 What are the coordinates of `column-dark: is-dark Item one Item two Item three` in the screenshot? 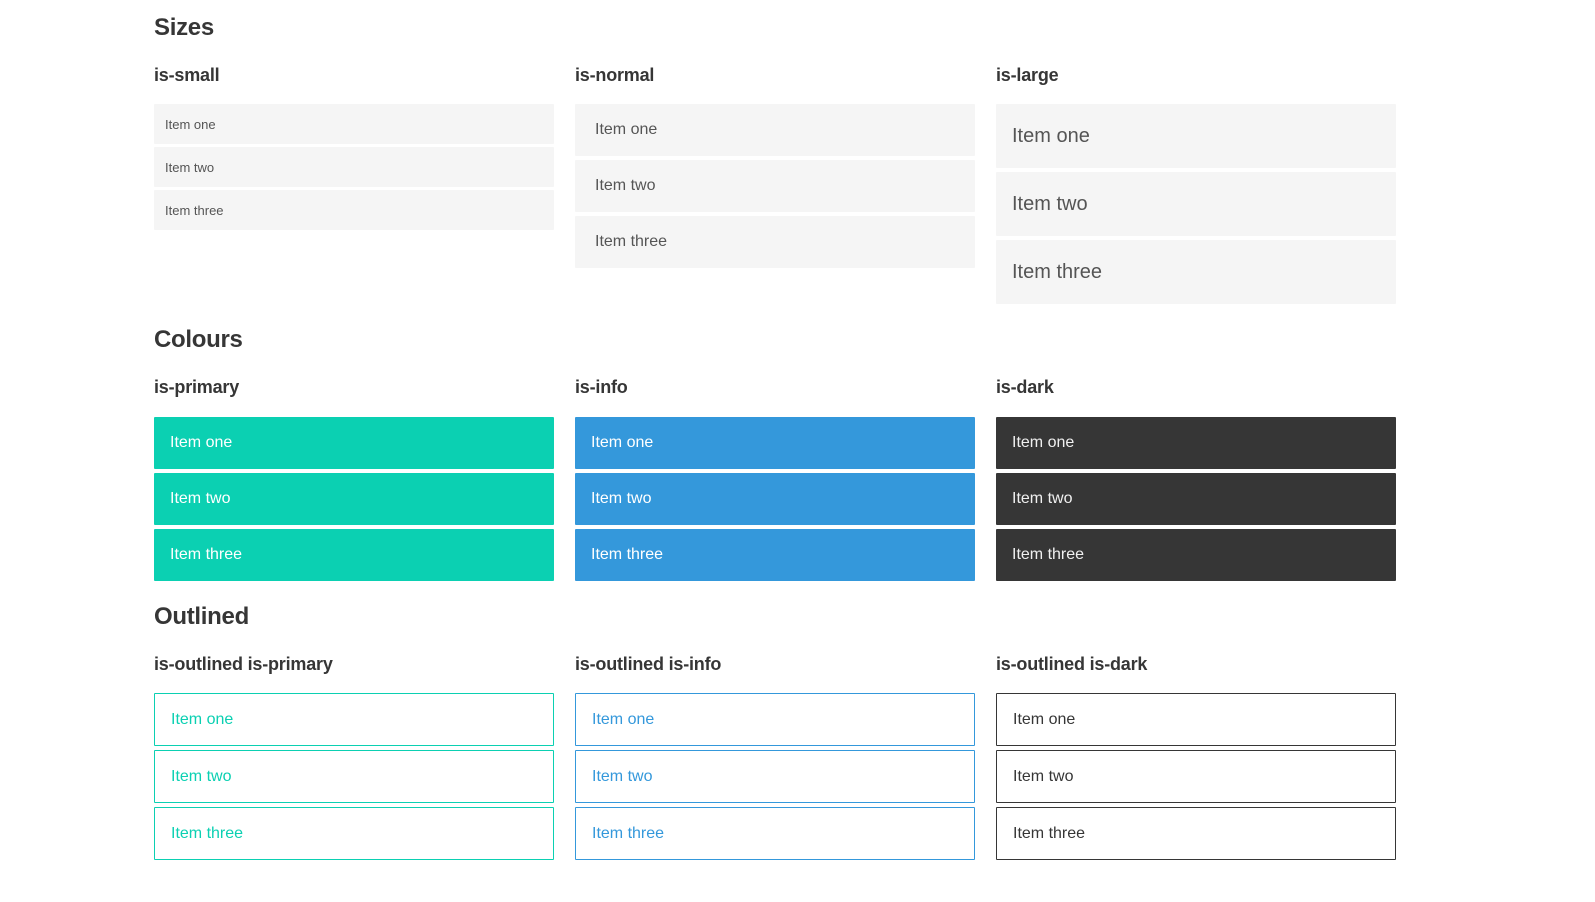 It's located at (1196, 479).